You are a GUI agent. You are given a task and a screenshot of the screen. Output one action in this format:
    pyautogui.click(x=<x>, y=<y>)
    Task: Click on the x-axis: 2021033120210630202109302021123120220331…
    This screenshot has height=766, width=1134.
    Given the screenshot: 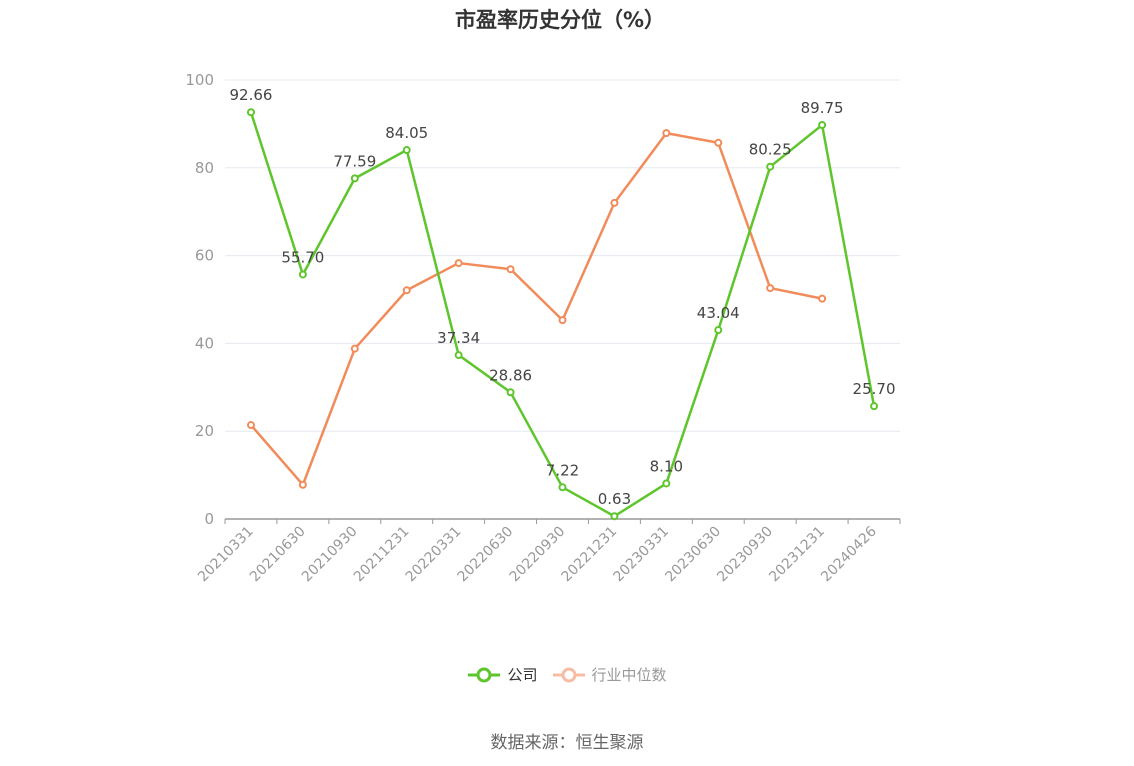 What is the action you would take?
    pyautogui.click(x=548, y=552)
    